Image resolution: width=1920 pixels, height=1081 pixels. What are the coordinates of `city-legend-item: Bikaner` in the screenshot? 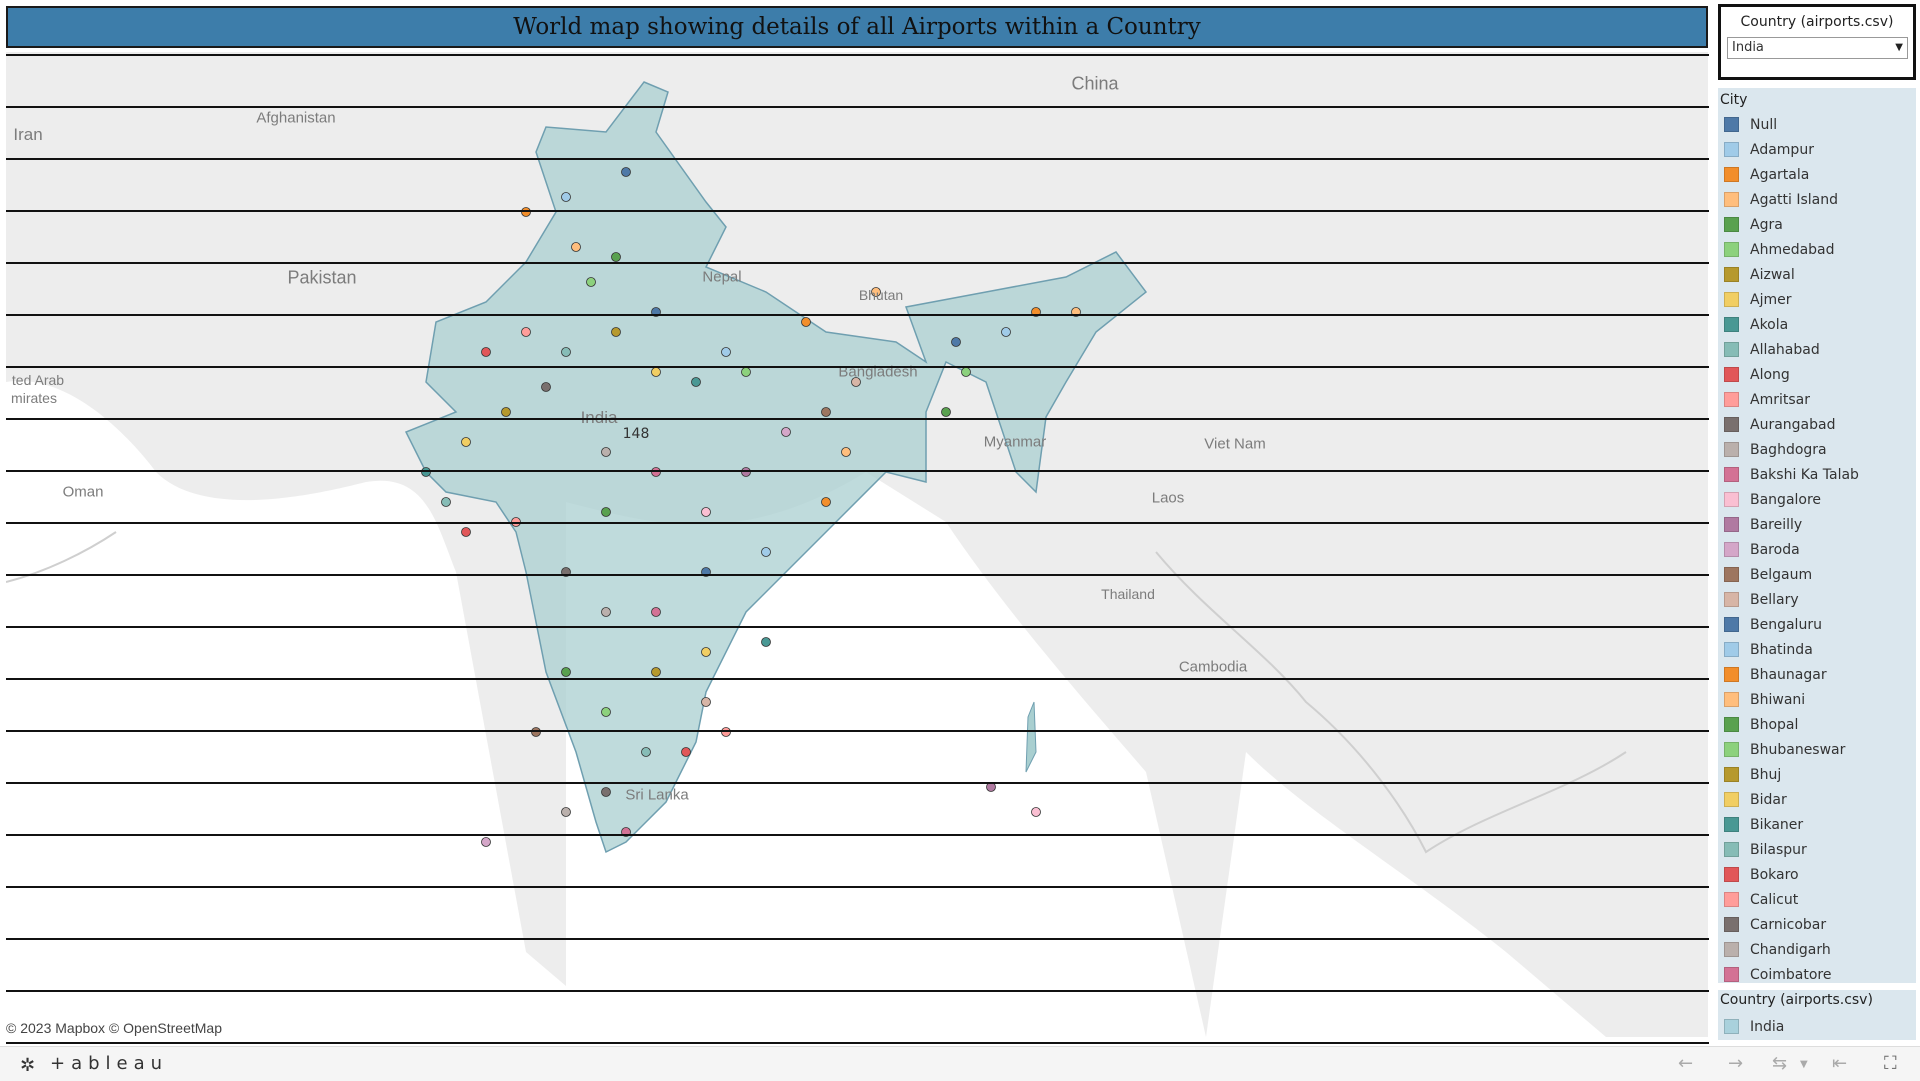 It's located at (1817, 824).